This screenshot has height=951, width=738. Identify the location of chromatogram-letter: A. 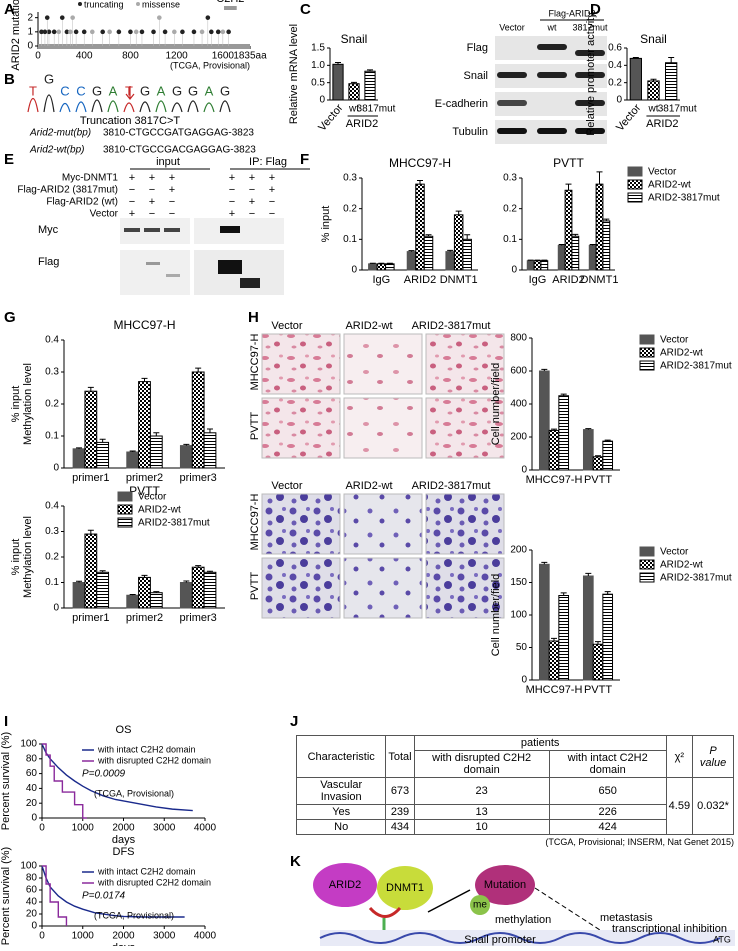
(113, 90).